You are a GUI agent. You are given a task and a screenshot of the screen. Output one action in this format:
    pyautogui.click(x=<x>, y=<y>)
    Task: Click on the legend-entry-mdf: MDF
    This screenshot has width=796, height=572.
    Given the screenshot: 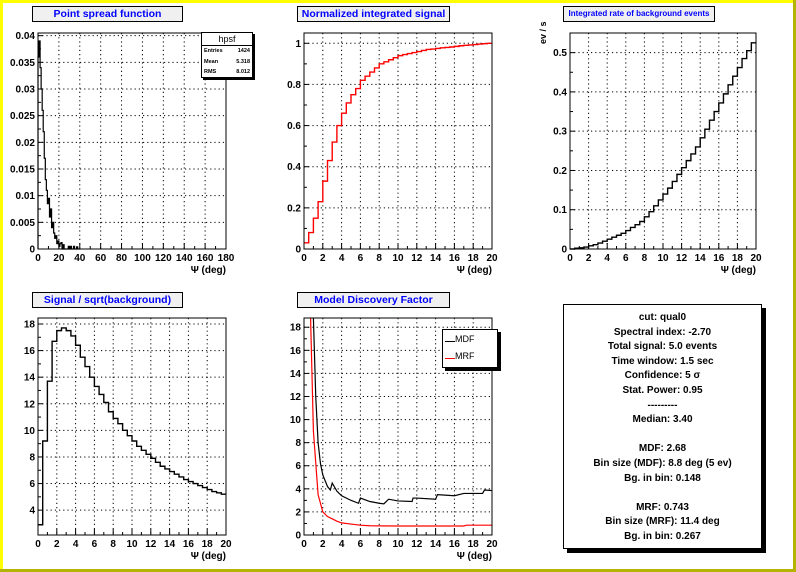 What is the action you would take?
    pyautogui.click(x=460, y=339)
    